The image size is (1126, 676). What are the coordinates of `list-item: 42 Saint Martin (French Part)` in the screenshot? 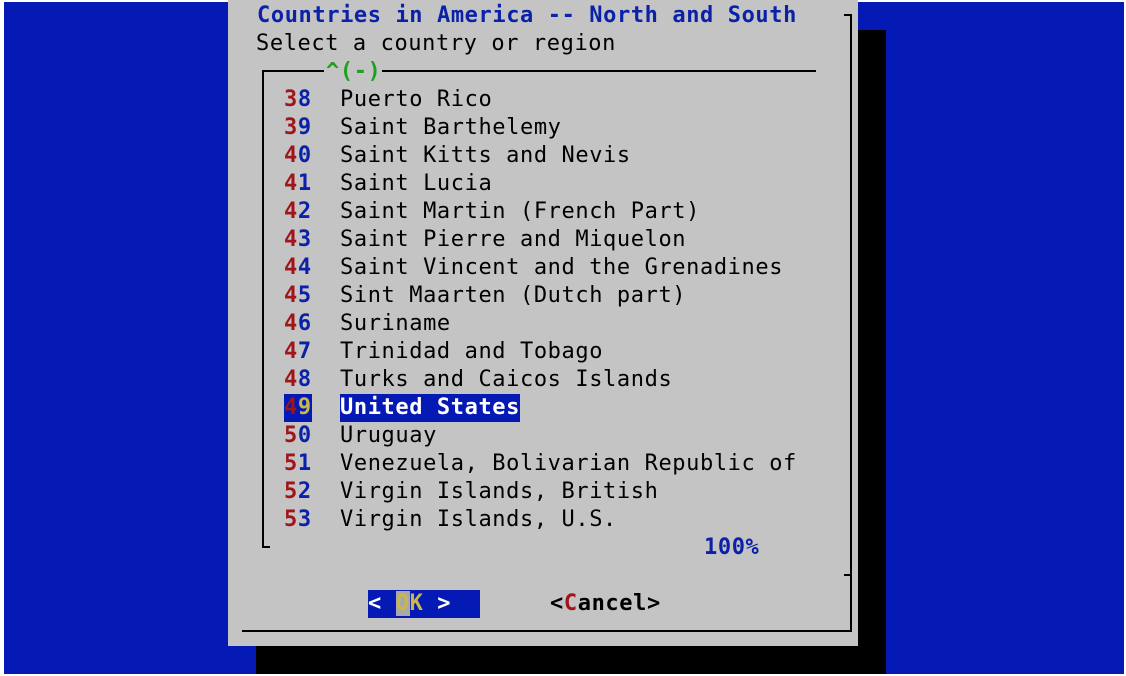 It's located at (544, 212).